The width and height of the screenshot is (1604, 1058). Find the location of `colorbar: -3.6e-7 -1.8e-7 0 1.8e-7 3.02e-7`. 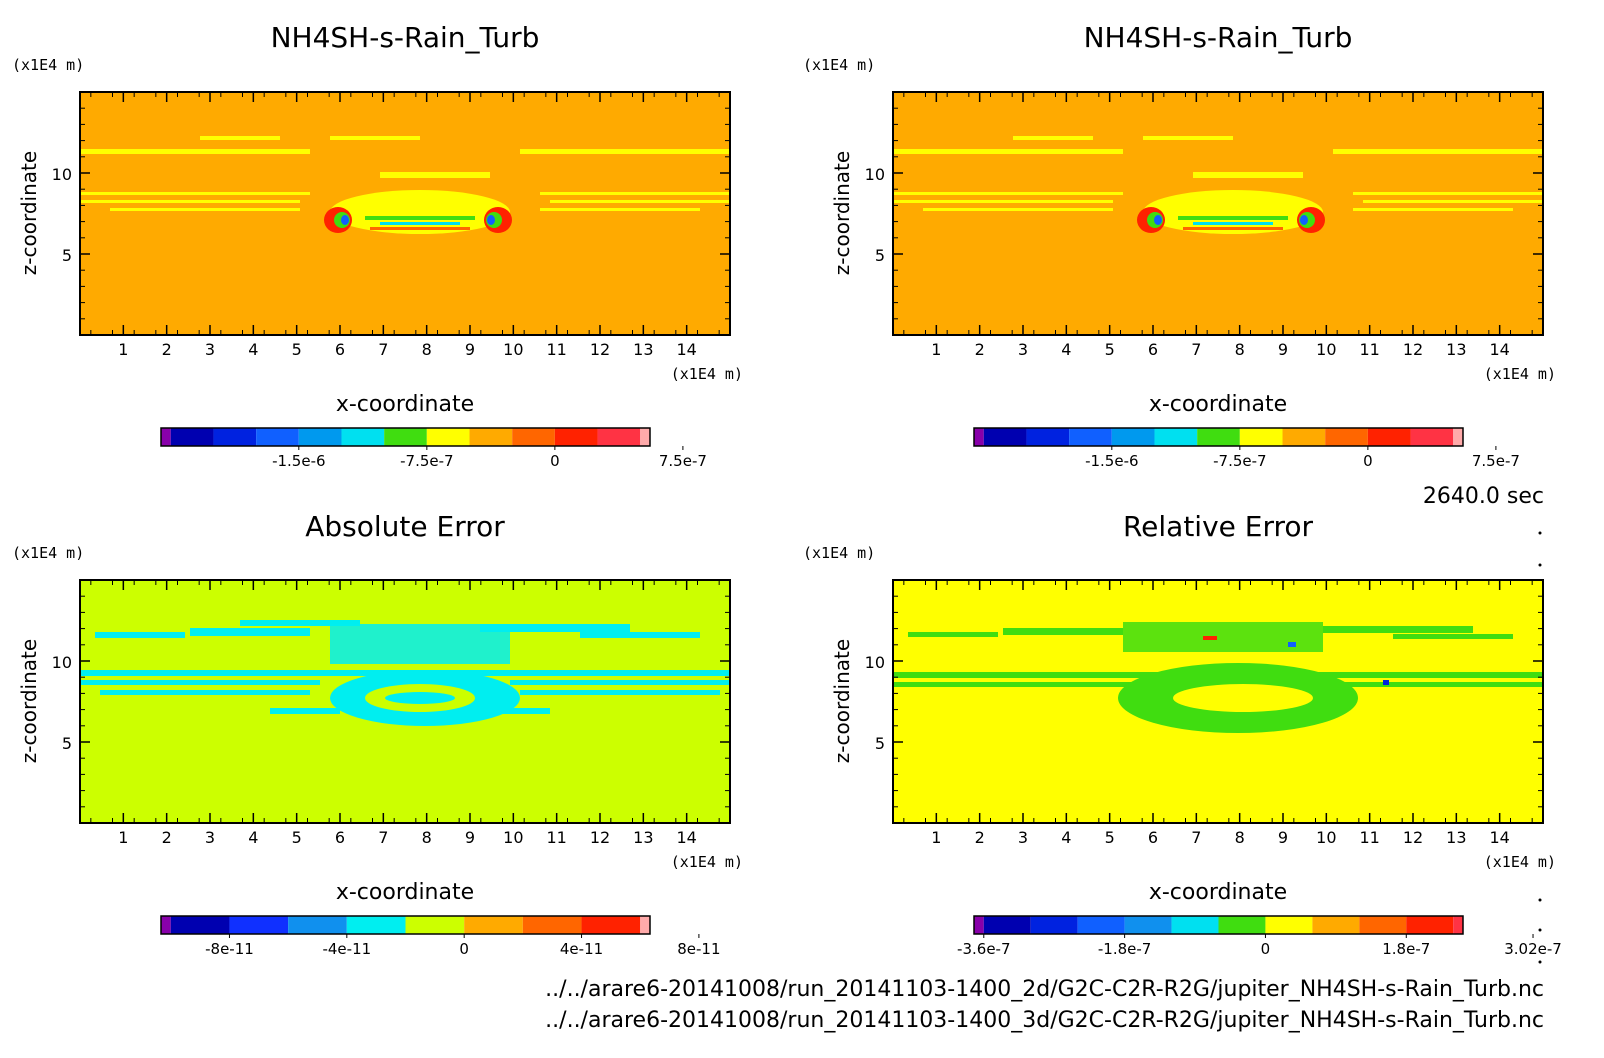

colorbar: -3.6e-7 -1.8e-7 0 1.8e-7 3.02e-7 is located at coordinates (1259, 936).